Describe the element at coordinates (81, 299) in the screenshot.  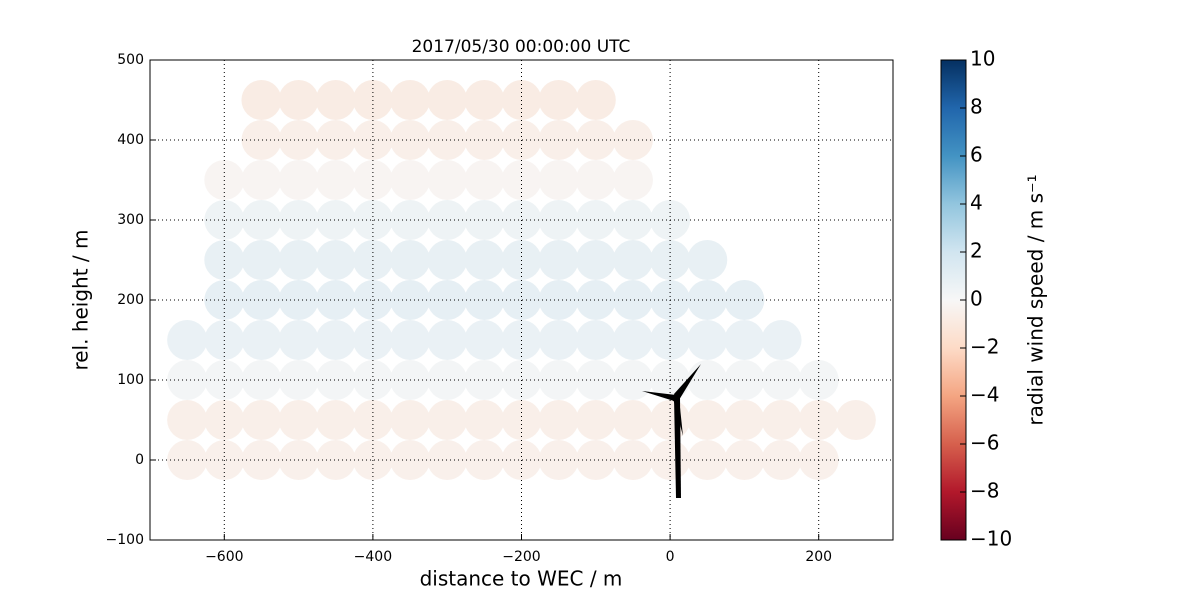
I see `y-axis-label: rel. height / m` at that location.